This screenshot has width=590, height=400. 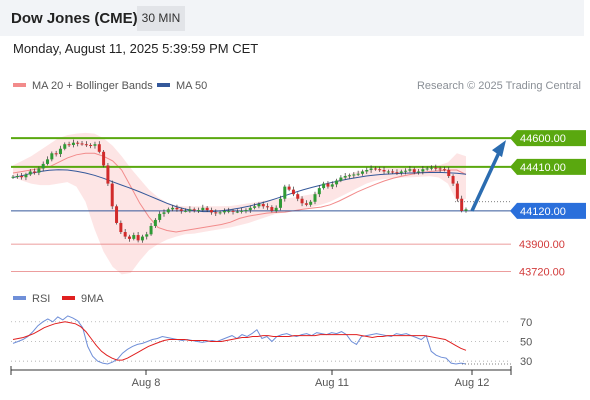 I want to click on rsi-tick-label: 50, so click(x=526, y=342).